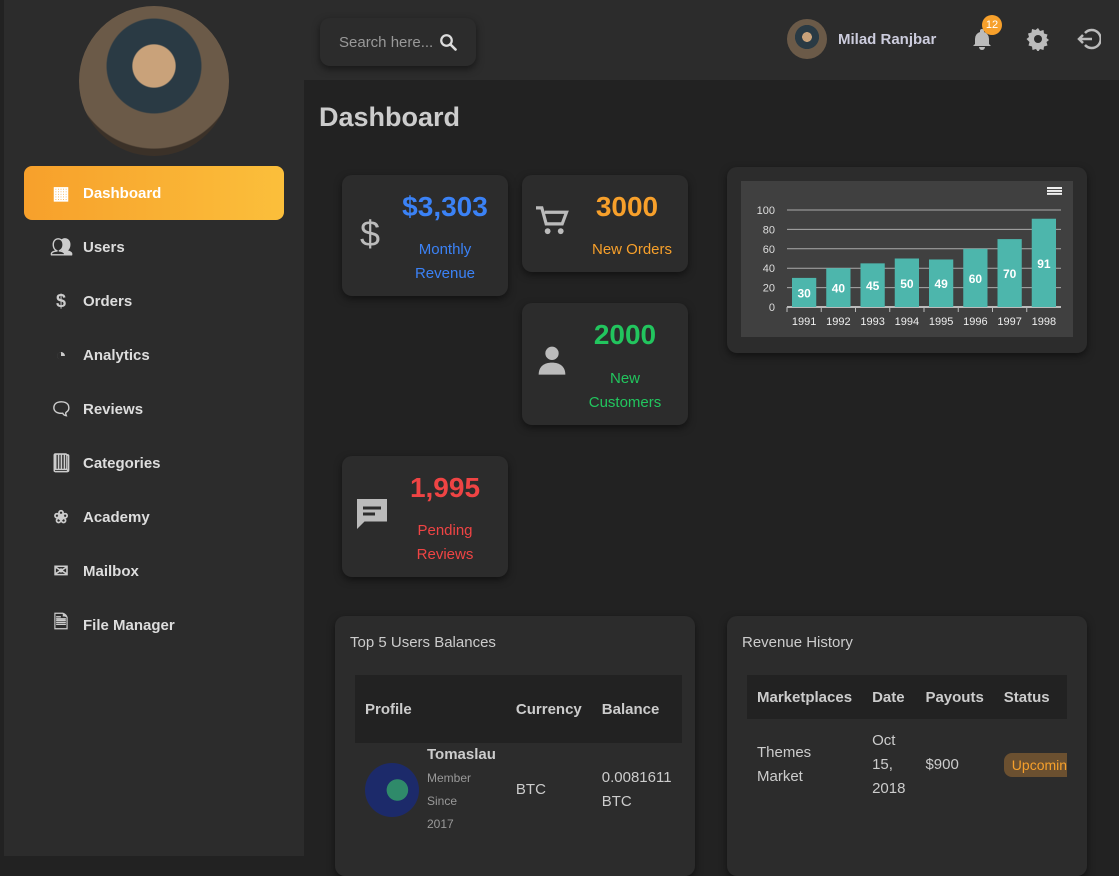 This screenshot has width=1119, height=876. Describe the element at coordinates (769, 230) in the screenshot. I see `y-tick-label: 80` at that location.